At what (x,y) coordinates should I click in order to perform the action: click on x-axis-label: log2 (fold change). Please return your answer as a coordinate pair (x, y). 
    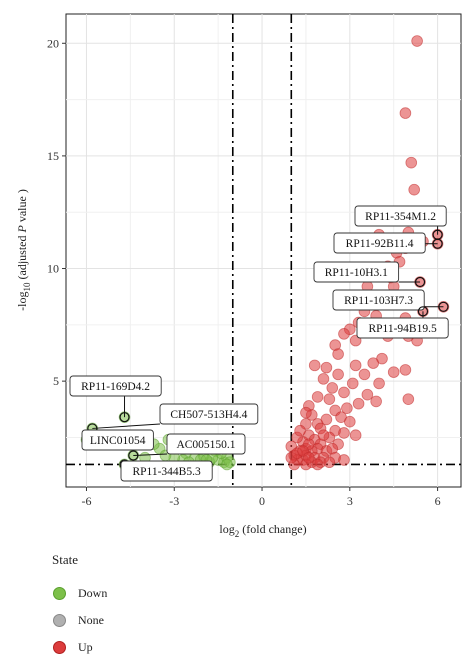
    Looking at the image, I should click on (262, 530).